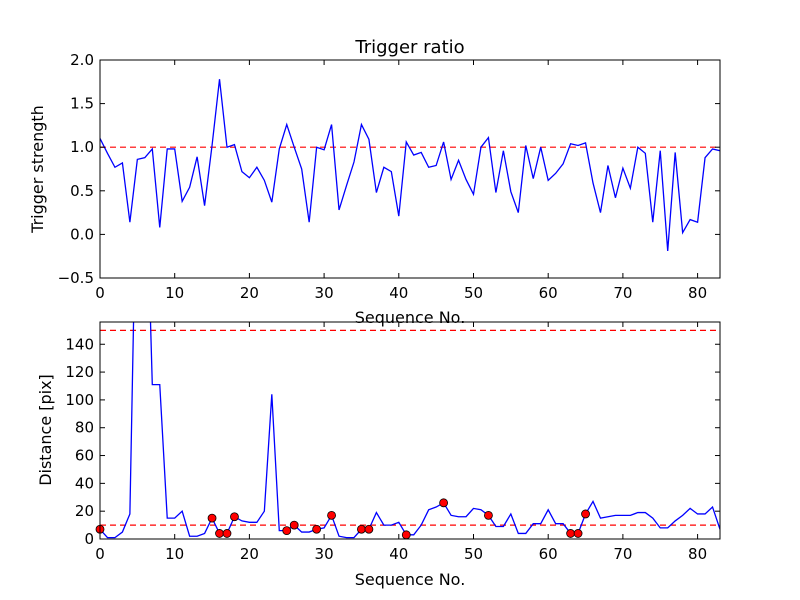  What do you see at coordinates (37, 169) in the screenshot?
I see `y-axis-label: Trigger strength` at bounding box center [37, 169].